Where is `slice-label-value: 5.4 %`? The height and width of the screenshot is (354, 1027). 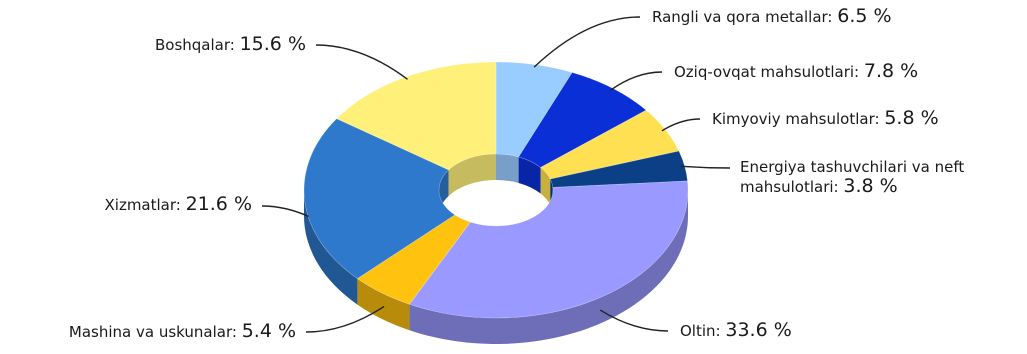 slice-label-value: 5.4 % is located at coordinates (269, 331).